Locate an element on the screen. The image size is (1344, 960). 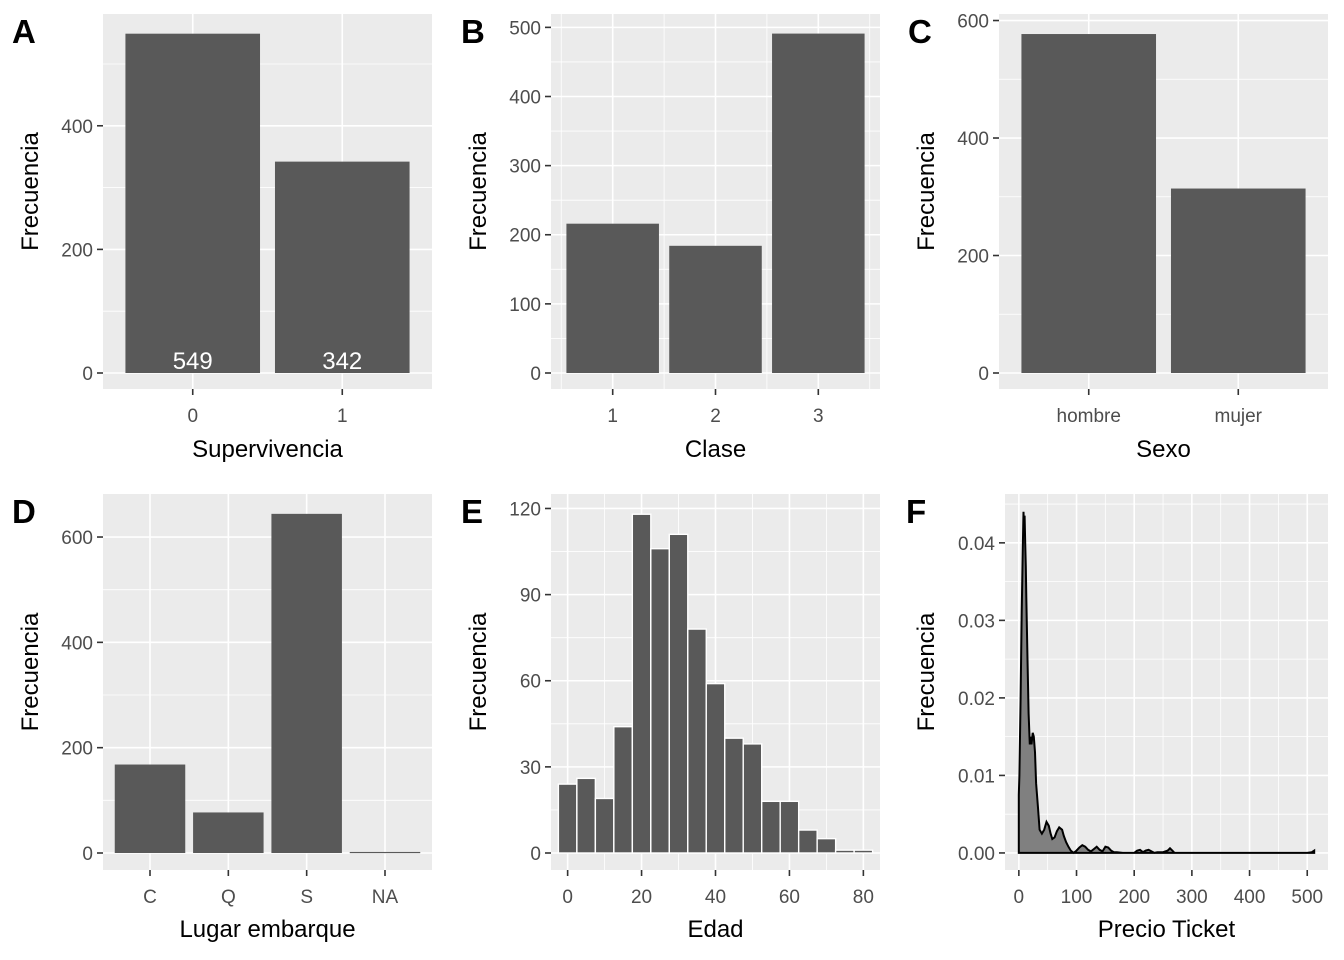
panel-tag: C is located at coordinates (920, 31).